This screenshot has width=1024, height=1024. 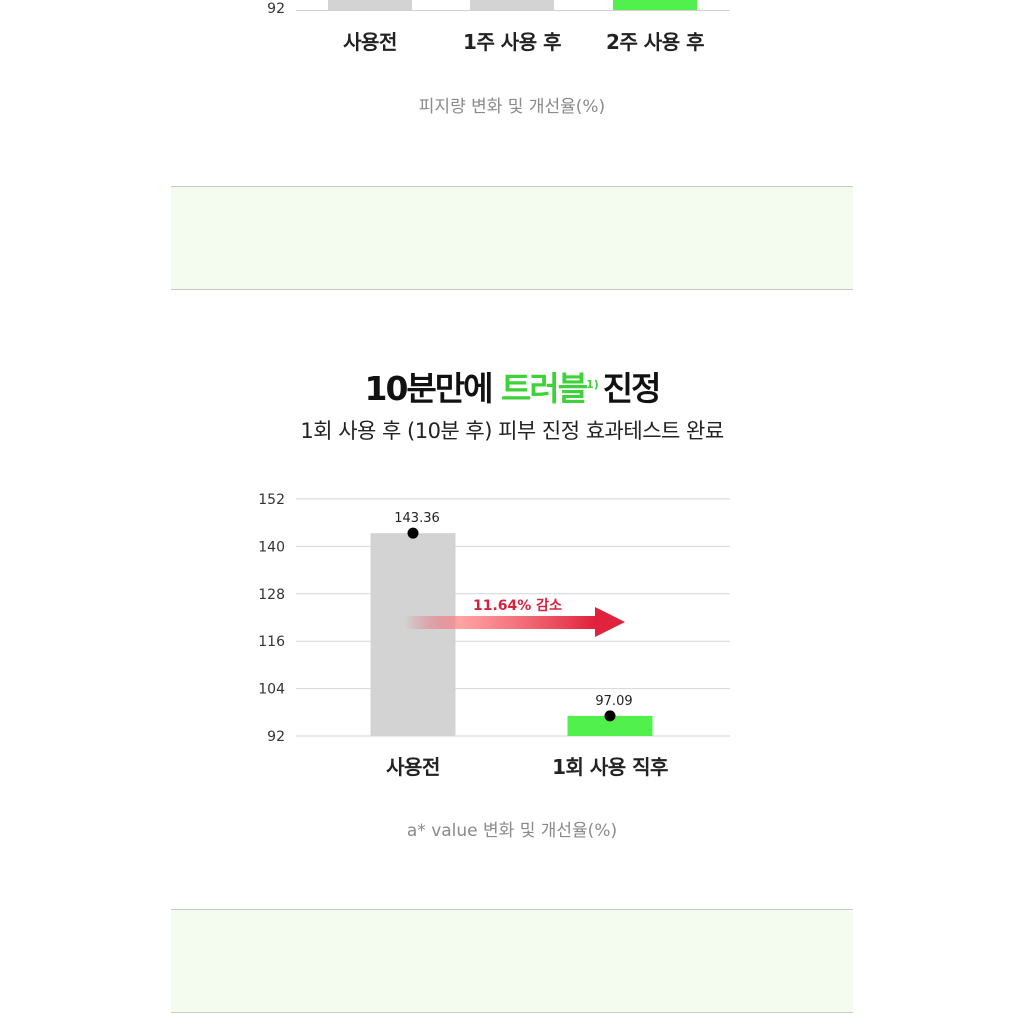 What do you see at coordinates (544, 388) in the screenshot?
I see `title-highlight: 트러블` at bounding box center [544, 388].